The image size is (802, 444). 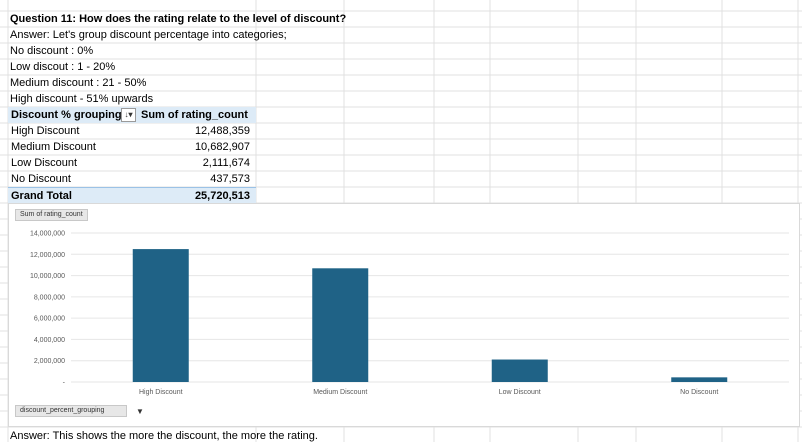 I want to click on category-low-discount: Low discout : 1 - 20%, so click(x=63, y=67).